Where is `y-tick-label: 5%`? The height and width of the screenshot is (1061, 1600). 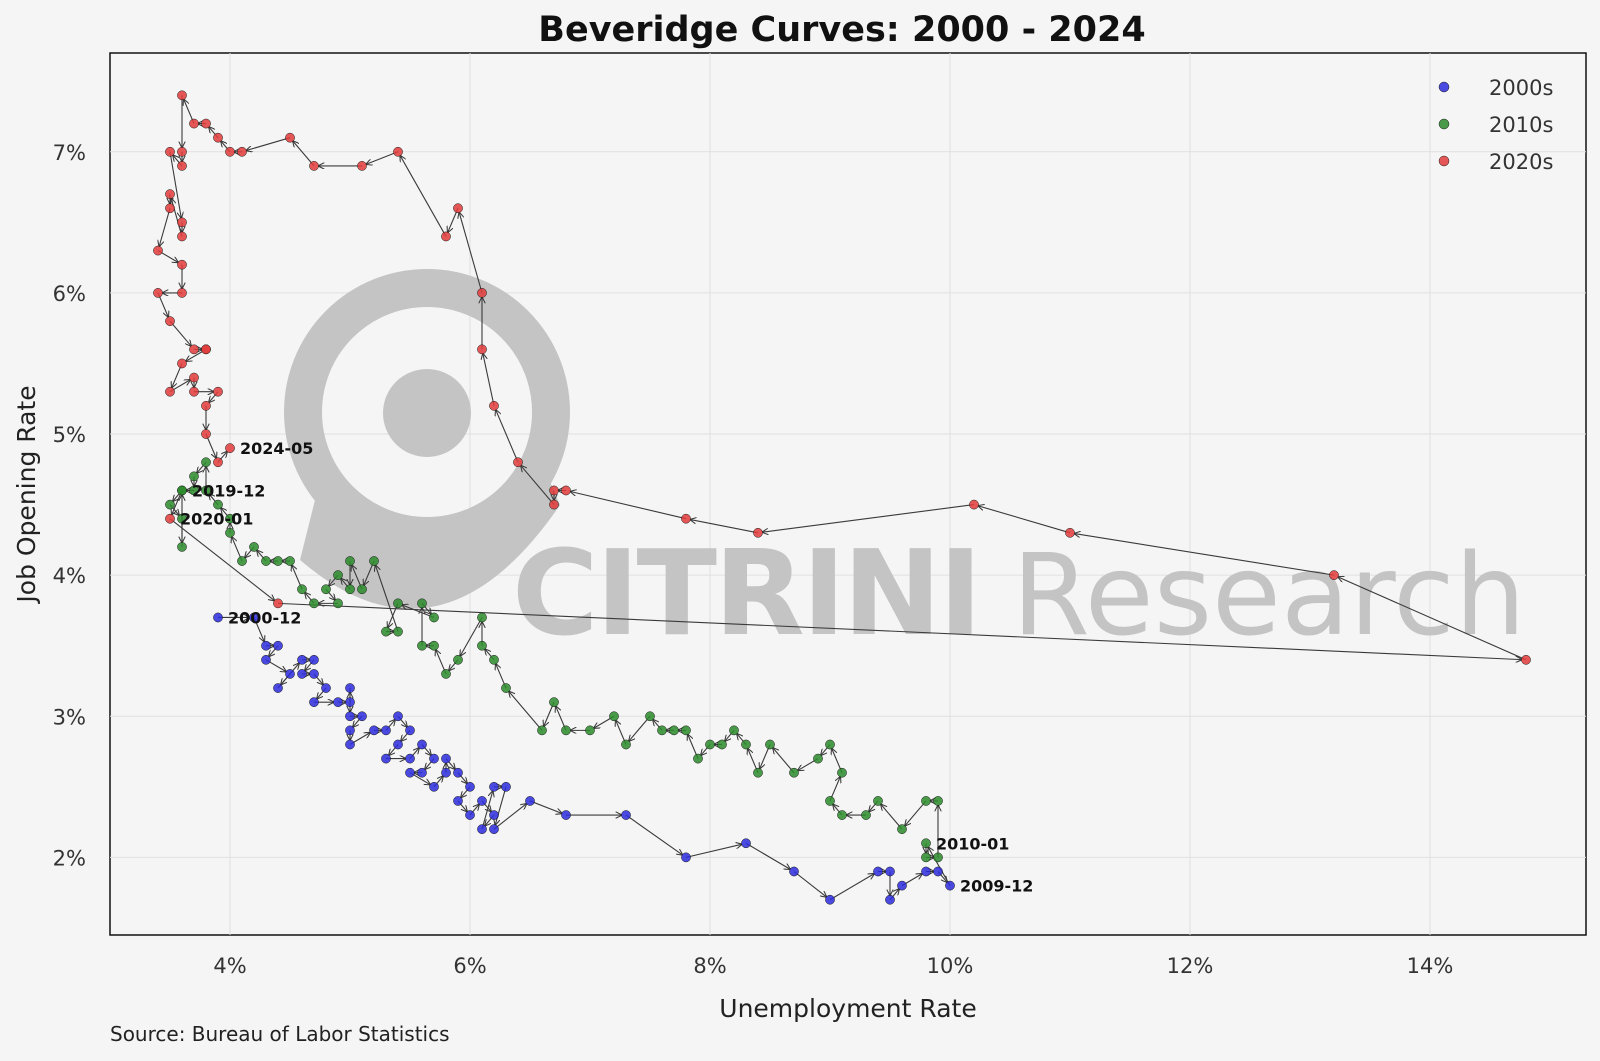 y-tick-label: 5% is located at coordinates (69, 435).